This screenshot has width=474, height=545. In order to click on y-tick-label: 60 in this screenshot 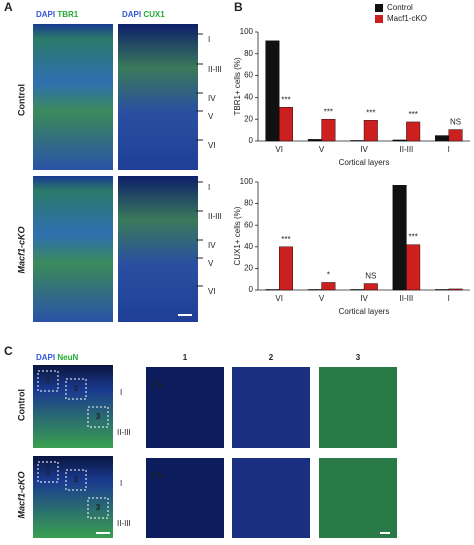, I will do `click(248, 224)`.